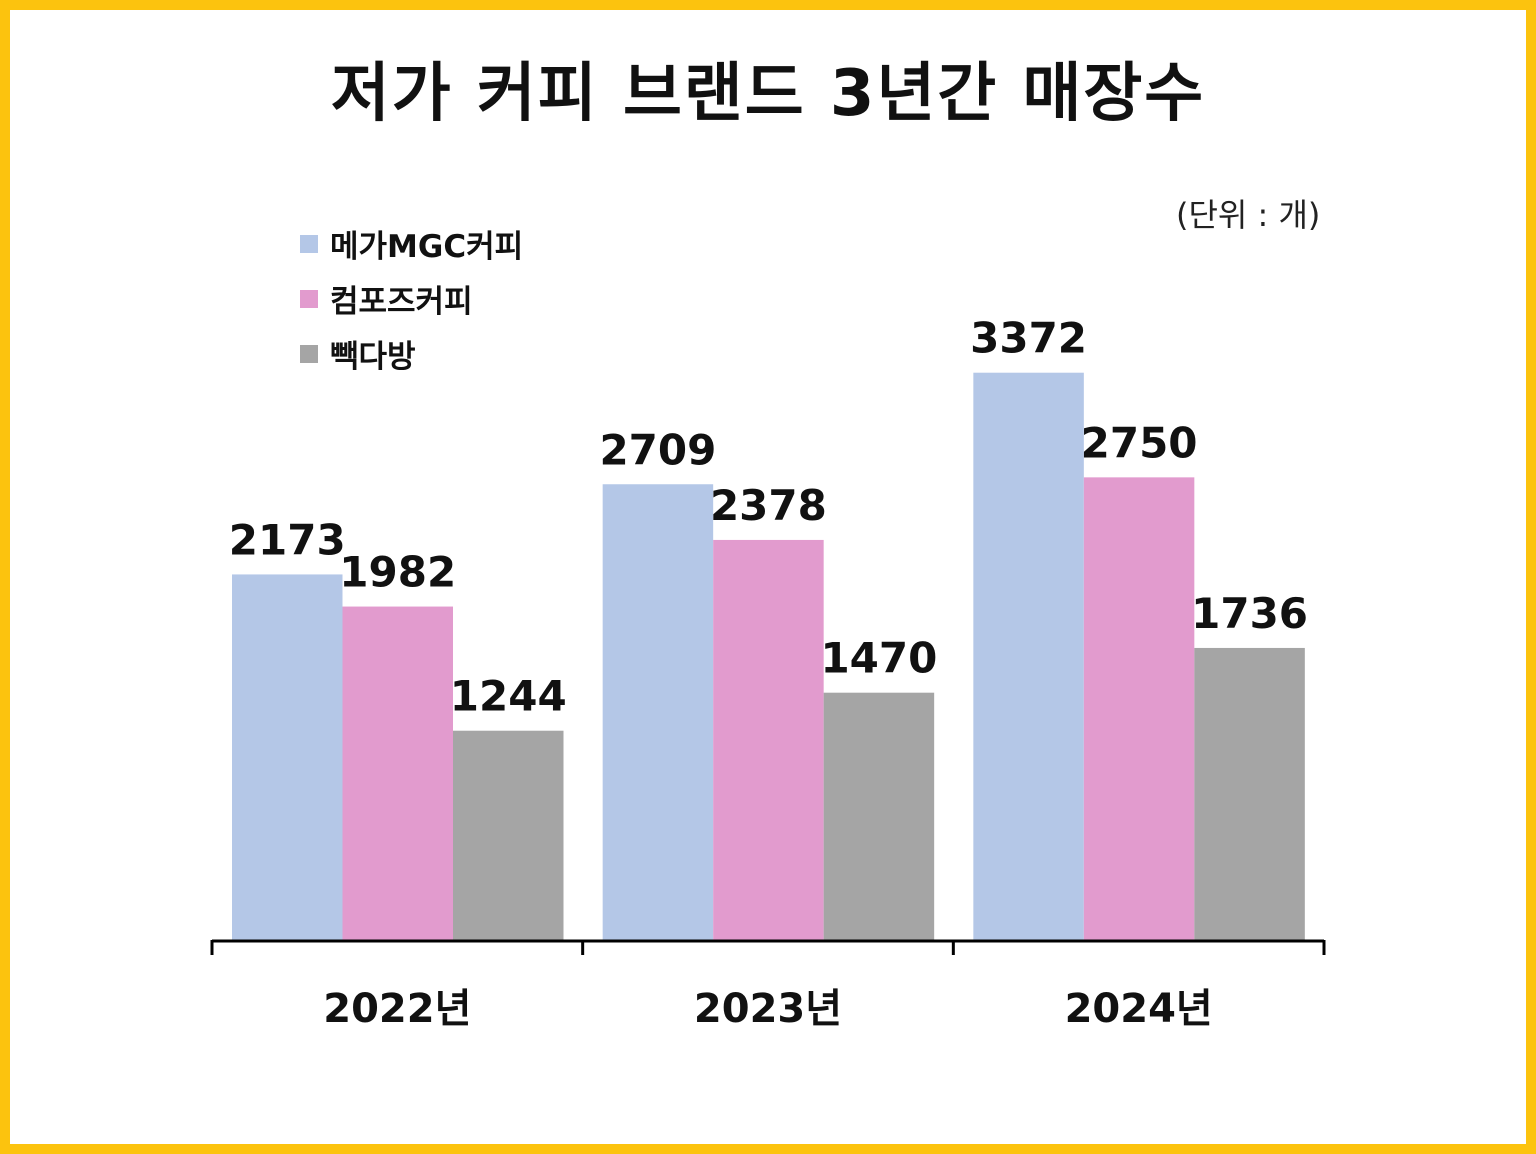  I want to click on legend-item-paik: 빽다방, so click(411, 353).